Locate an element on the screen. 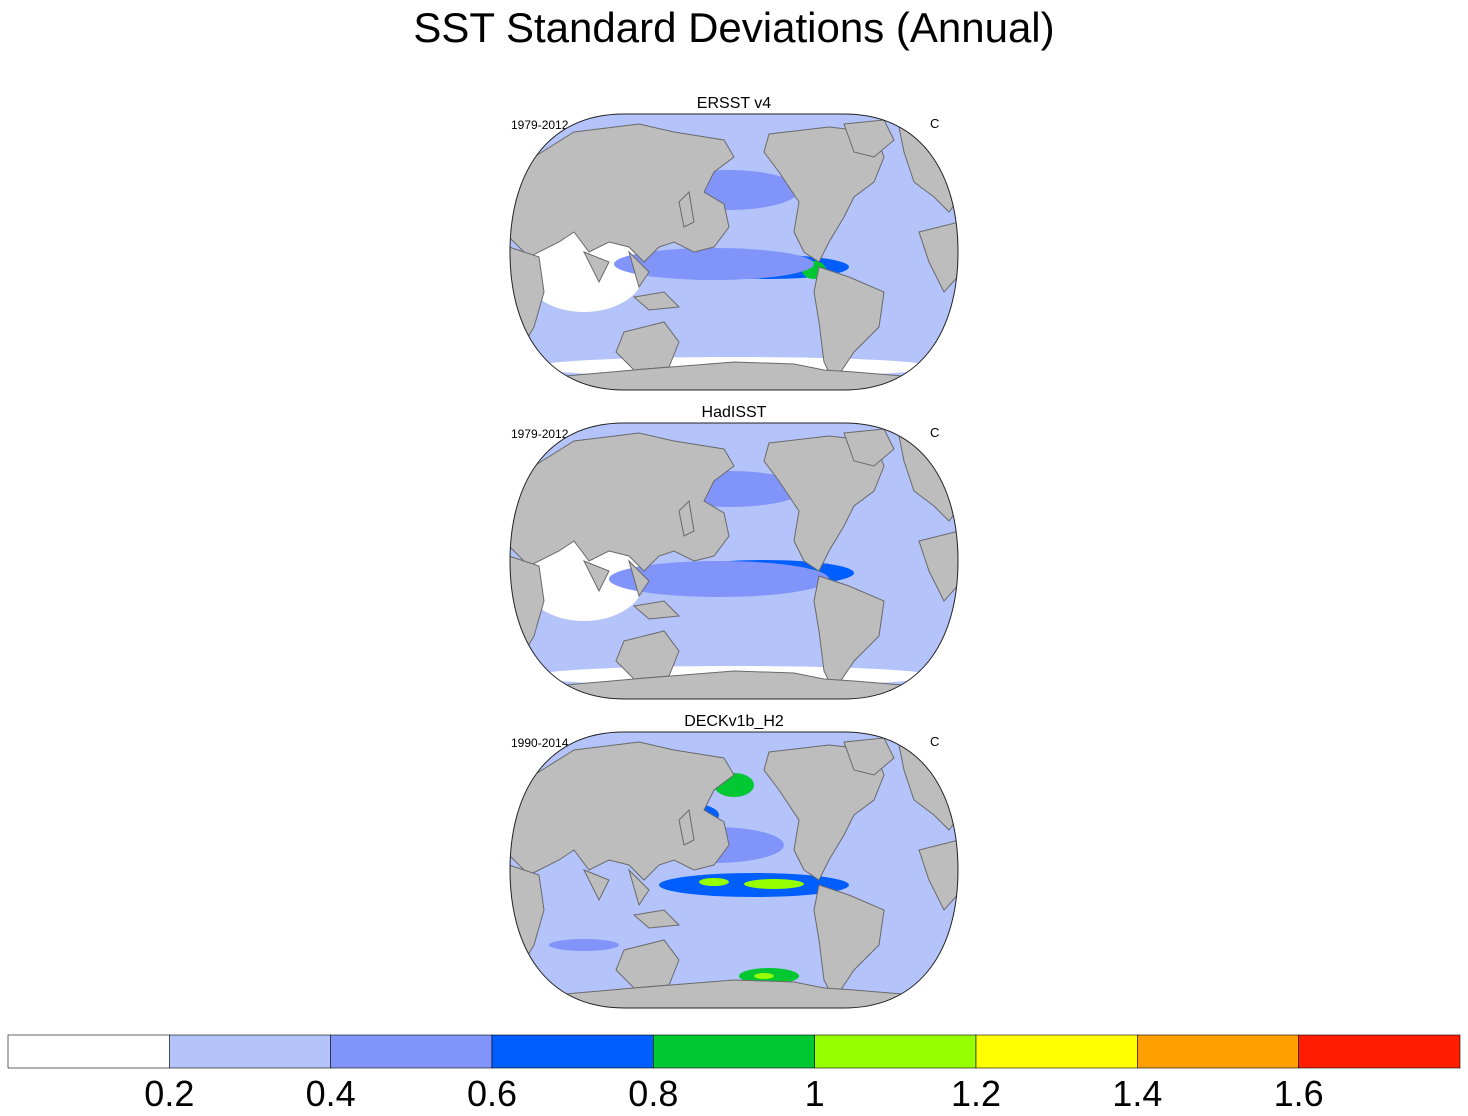 The image size is (1468, 1116). panel-3-units: C is located at coordinates (935, 741).